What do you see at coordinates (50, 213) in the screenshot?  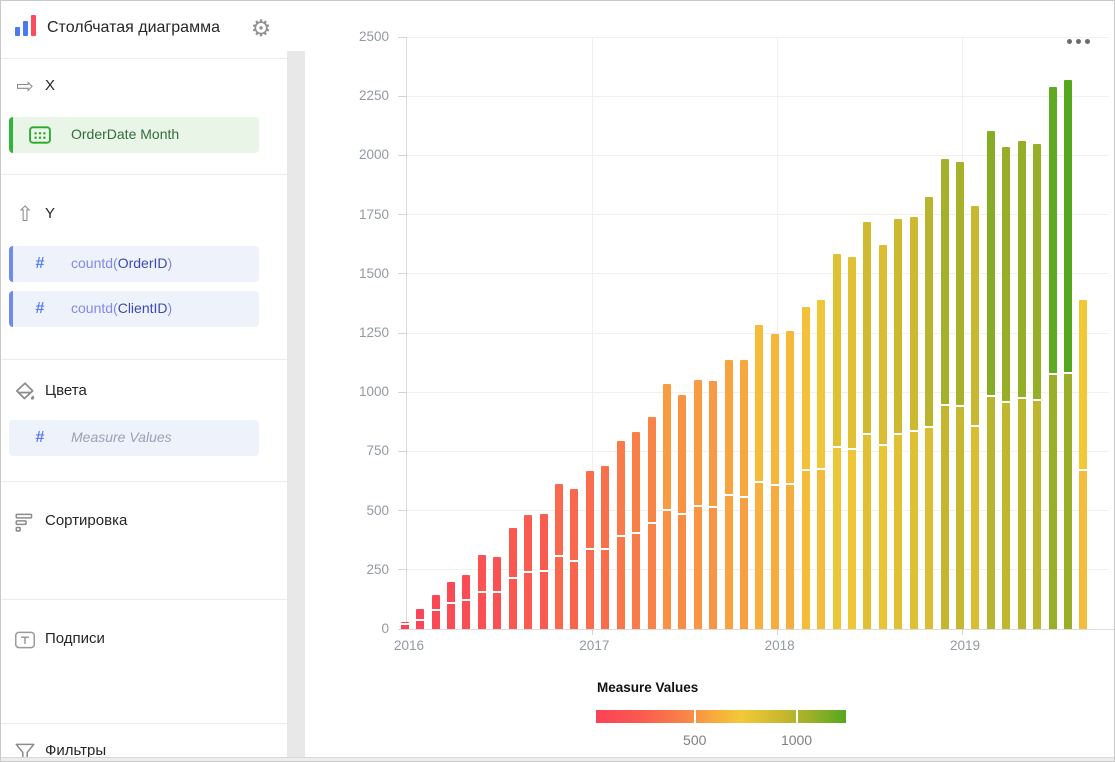 I see `section-y-label: Y` at bounding box center [50, 213].